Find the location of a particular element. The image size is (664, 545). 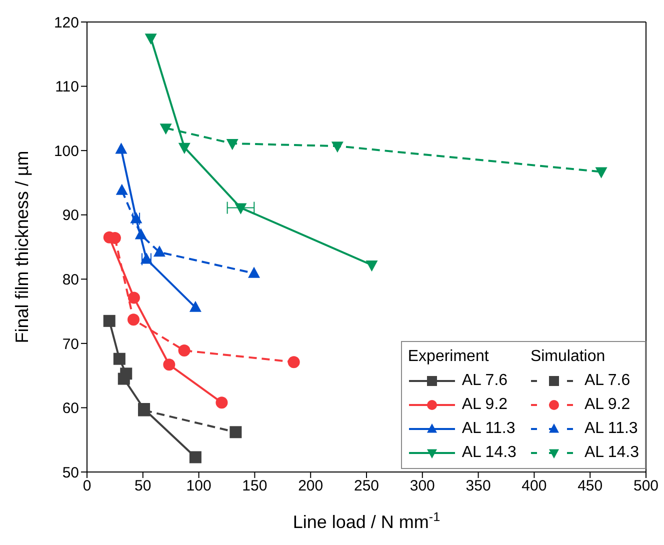

y-axis-title: Final film thickness / µm is located at coordinates (22, 247).